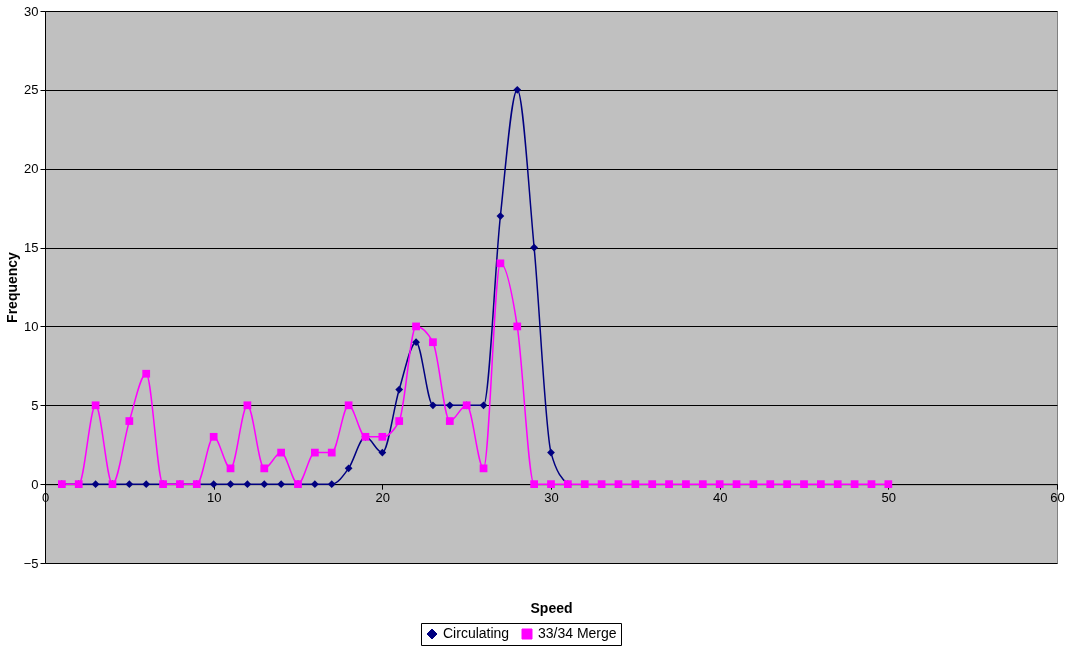 The image size is (1091, 650). Describe the element at coordinates (1057, 497) in the screenshot. I see `x-tick-label: 60` at that location.